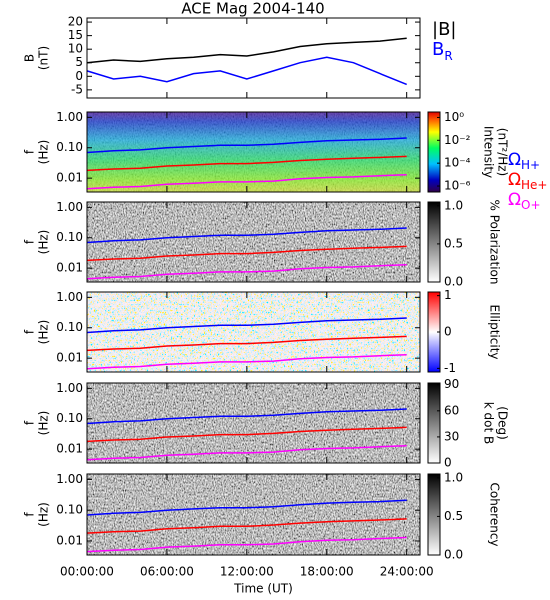 This screenshot has width=550, height=600. I want to click on y-tick-label: -5, so click(77, 89).